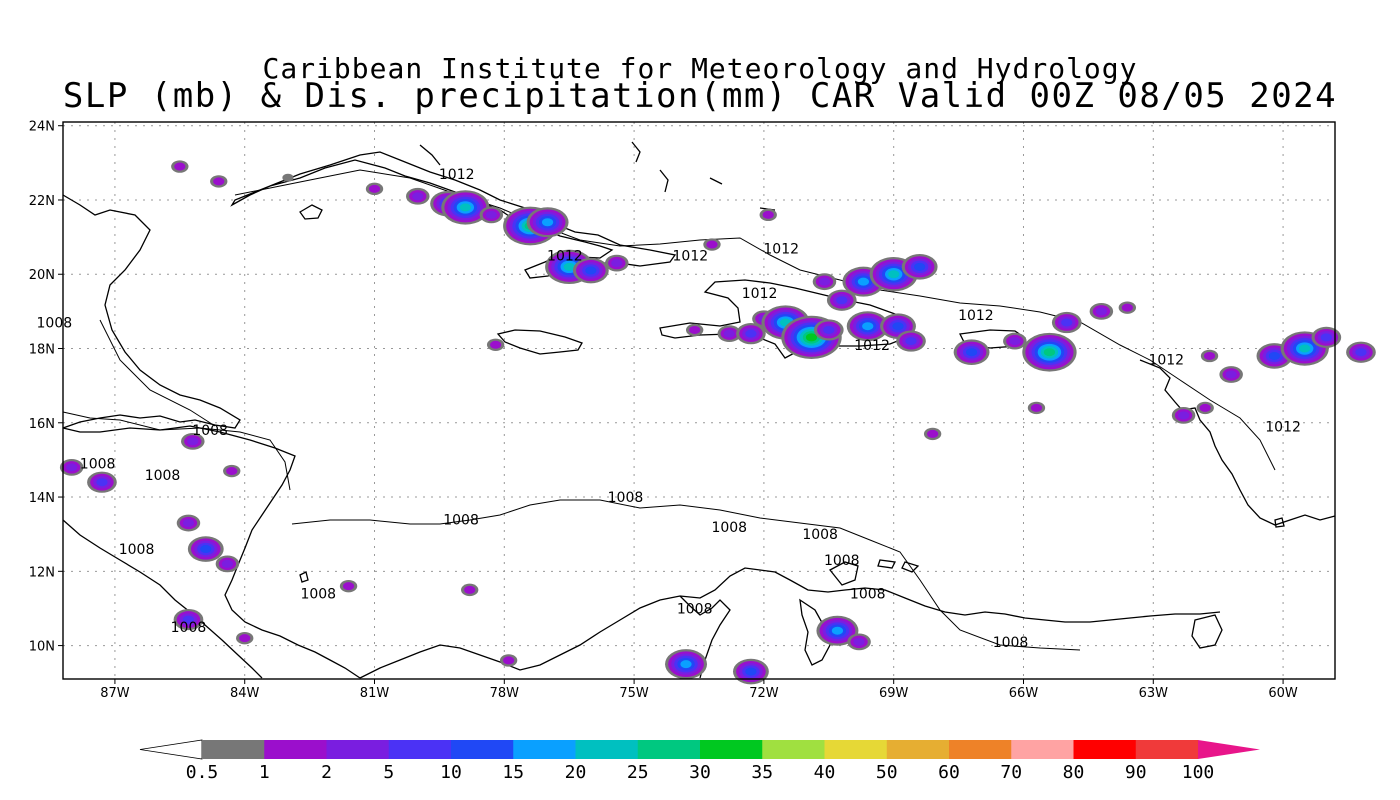 The height and width of the screenshot is (800, 1400). Describe the element at coordinates (1283, 693) in the screenshot. I see `lon-label: 60W` at that location.